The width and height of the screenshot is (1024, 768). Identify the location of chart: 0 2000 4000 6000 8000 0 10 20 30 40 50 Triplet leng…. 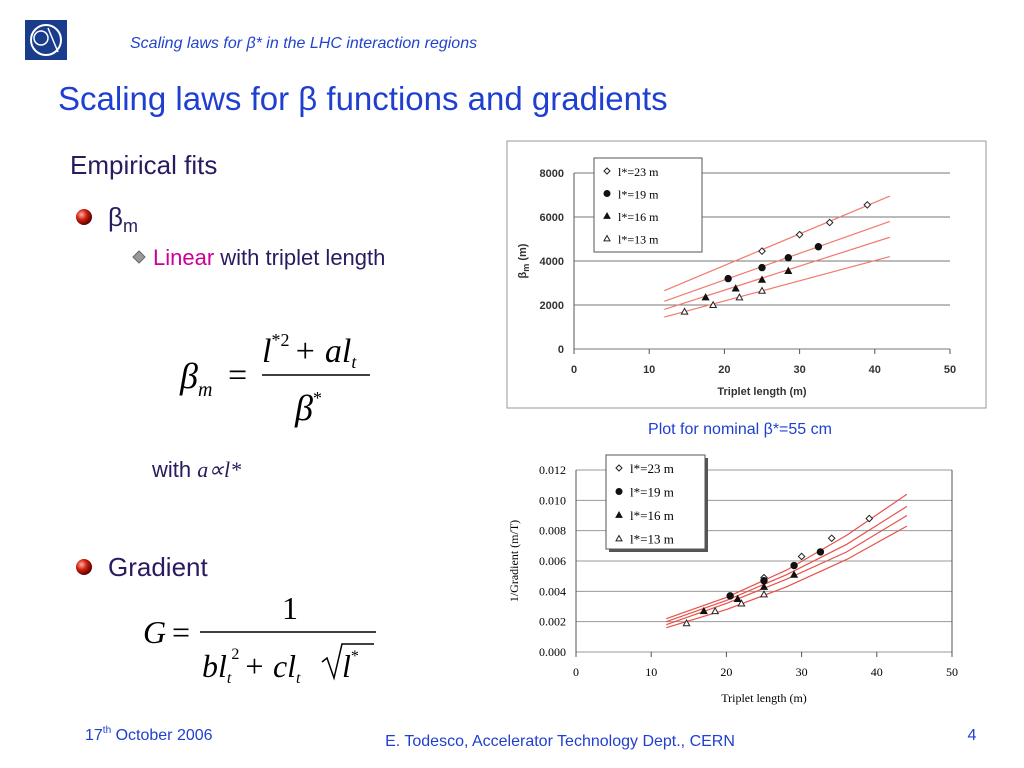
(736, 277).